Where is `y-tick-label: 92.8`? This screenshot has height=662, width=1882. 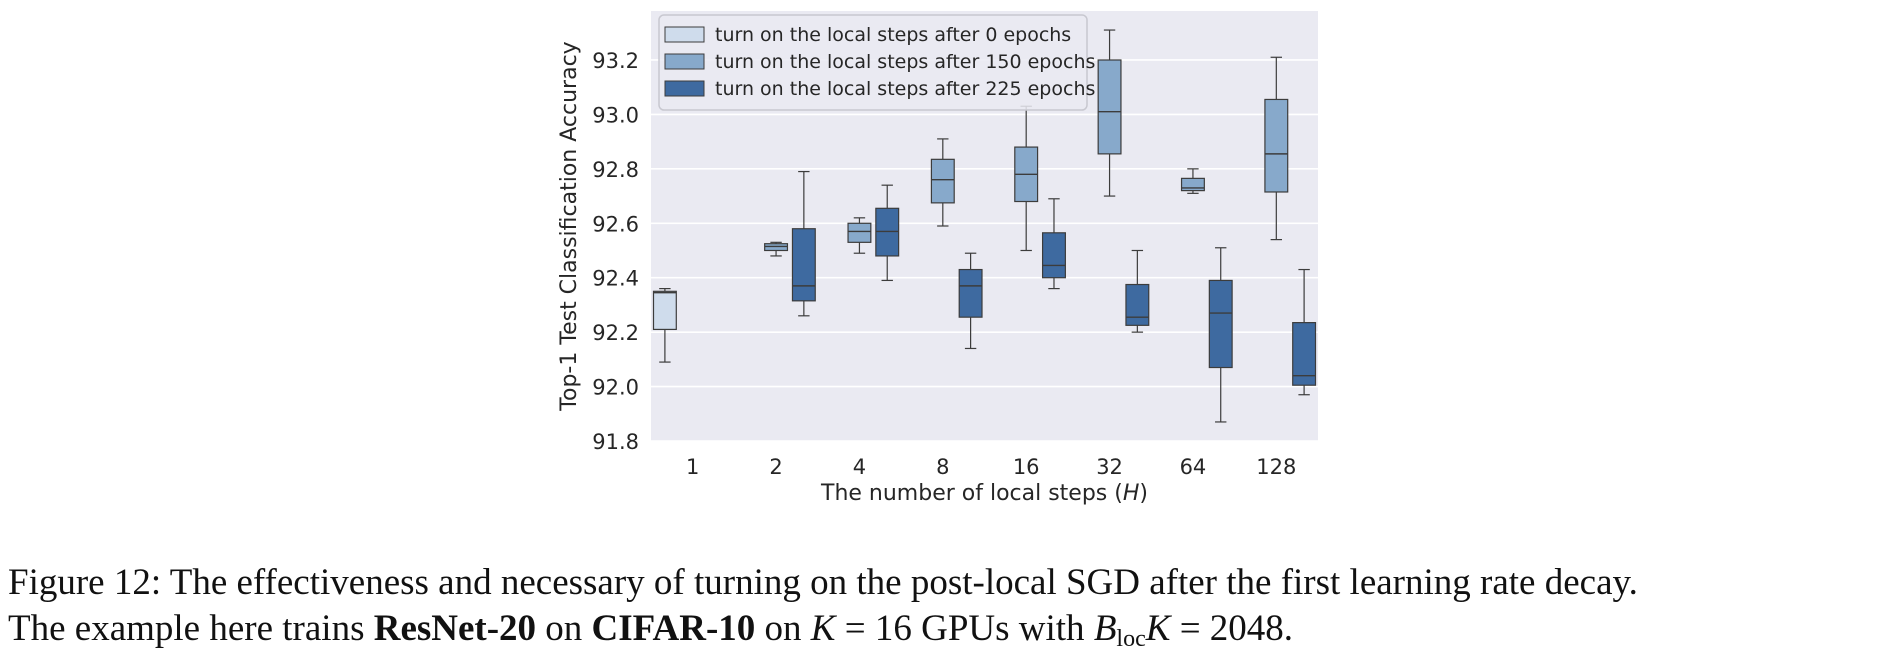
y-tick-label: 92.8 is located at coordinates (615, 170).